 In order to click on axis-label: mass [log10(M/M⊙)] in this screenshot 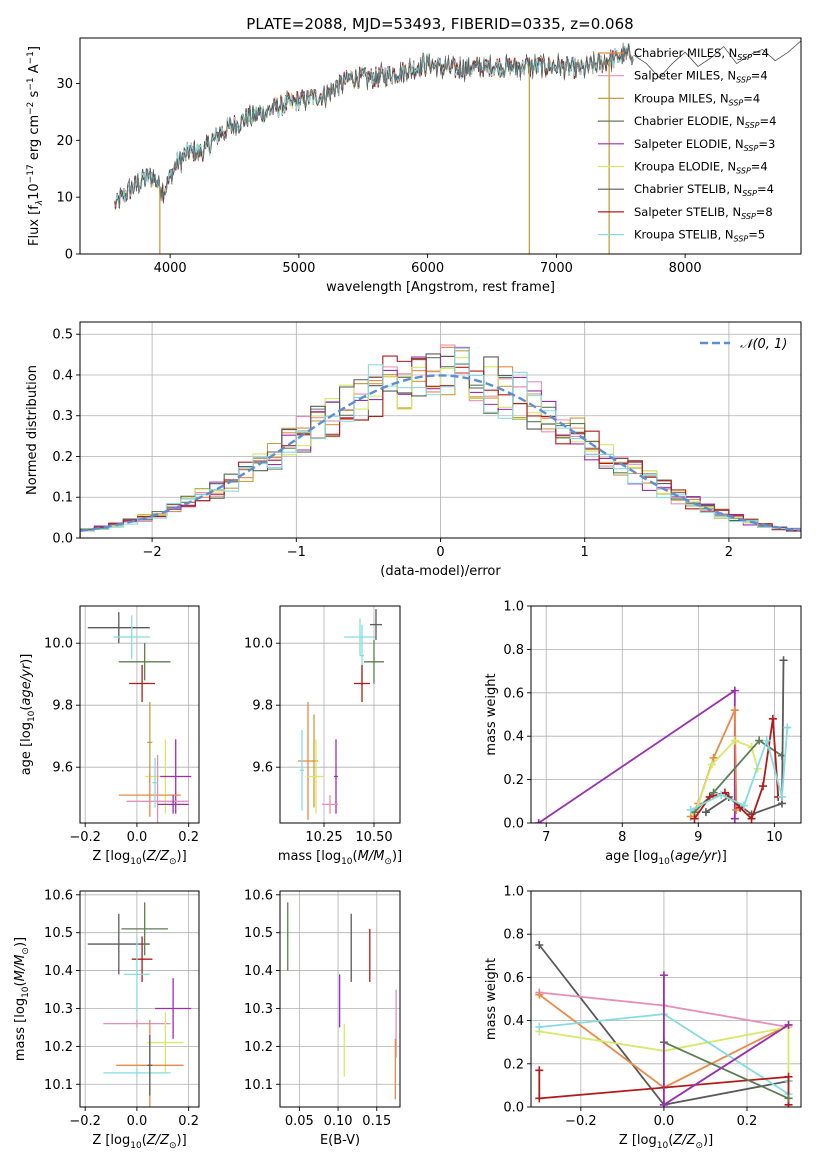, I will do `click(22, 999)`.